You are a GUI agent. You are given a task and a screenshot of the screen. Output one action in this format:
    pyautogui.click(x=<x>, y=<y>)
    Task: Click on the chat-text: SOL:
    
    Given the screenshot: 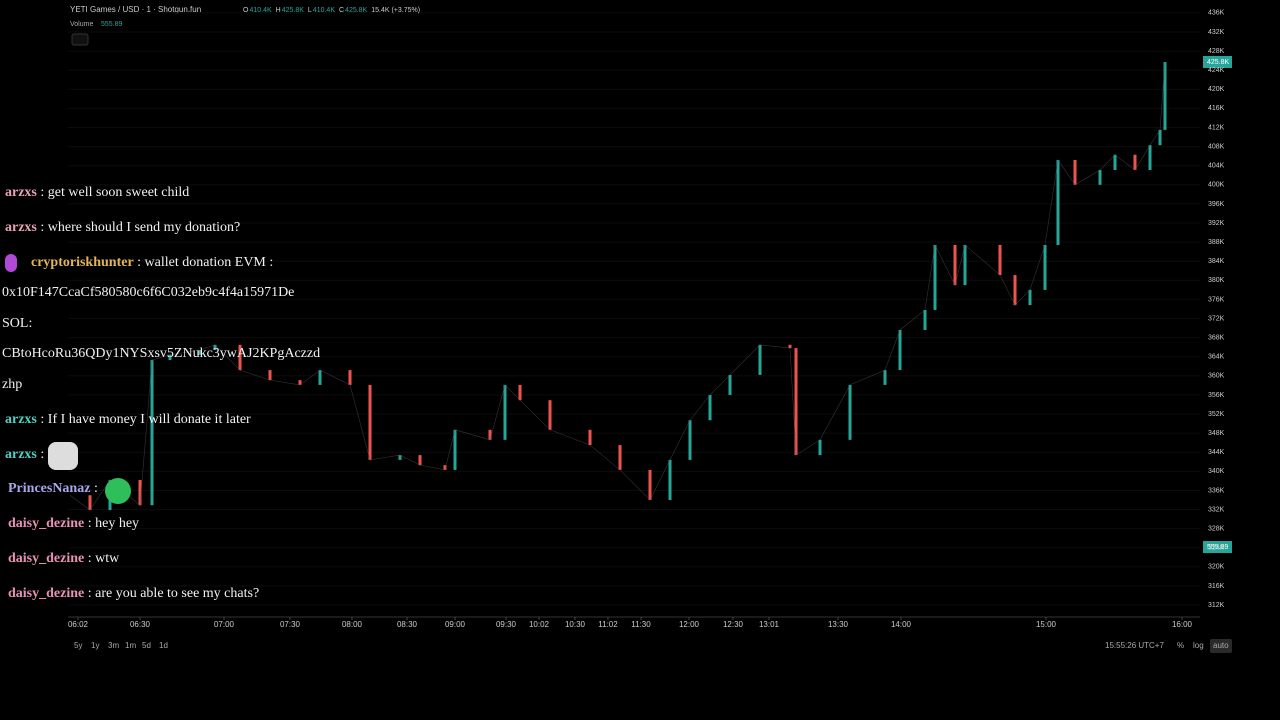 What is the action you would take?
    pyautogui.click(x=17, y=323)
    